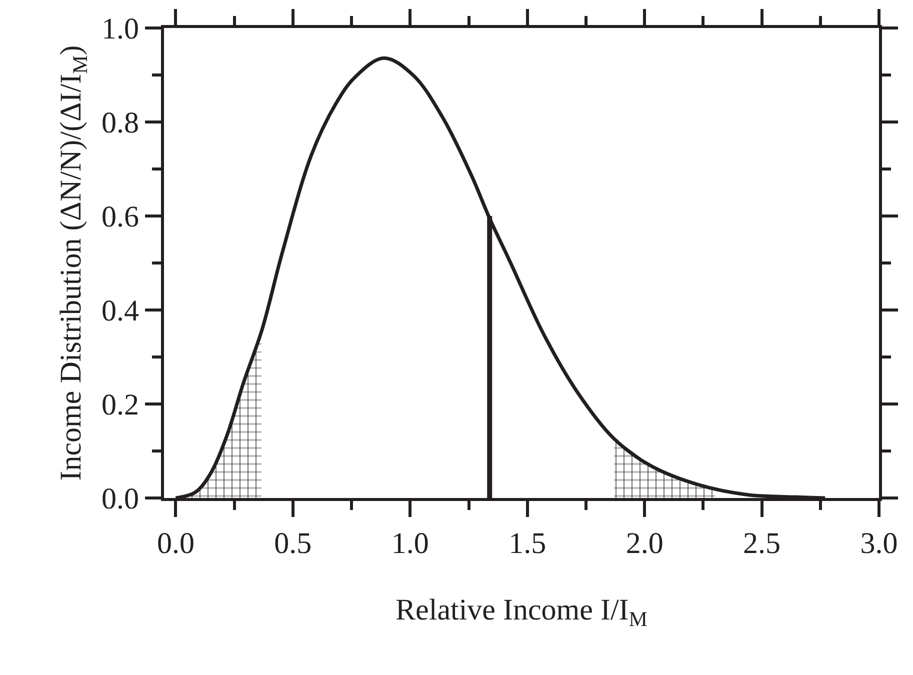  I want to click on x-axis-title: Relative Income I/I$_{M}$, so click(522, 612).